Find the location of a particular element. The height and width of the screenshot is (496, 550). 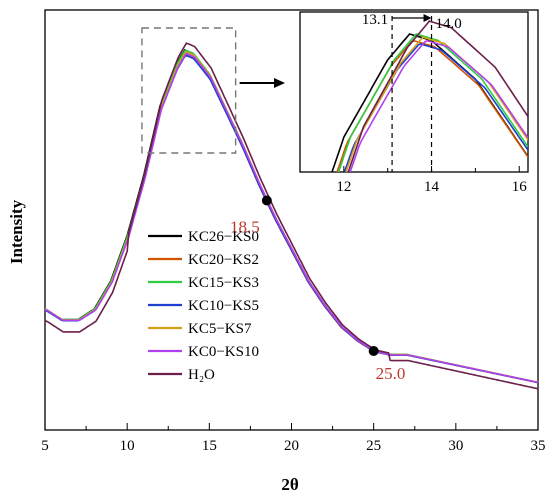

x-tick-label: 10 is located at coordinates (127, 446).